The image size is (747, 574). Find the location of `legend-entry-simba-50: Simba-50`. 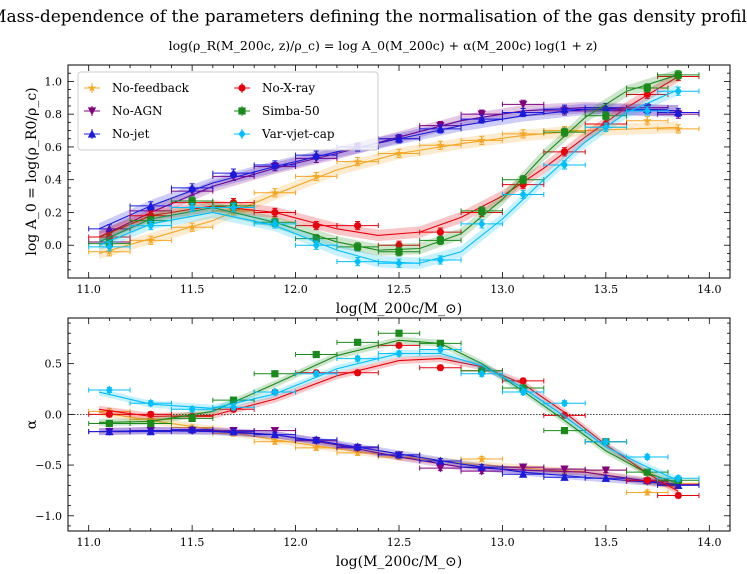

legend-entry-simba-50: Simba-50 is located at coordinates (277, 111).